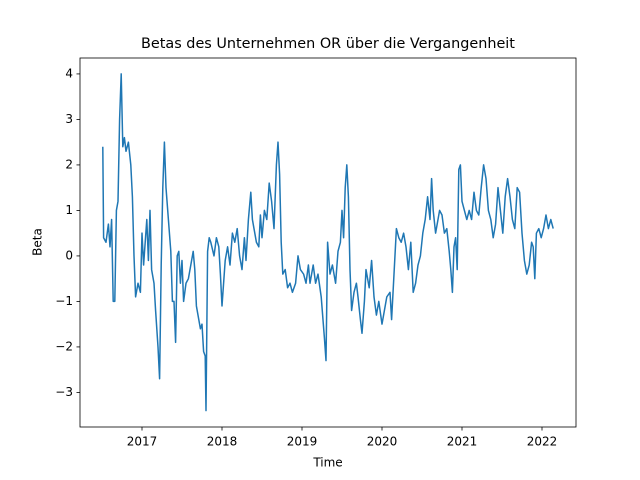  I want to click on x-tick-label: 2019, so click(302, 442).